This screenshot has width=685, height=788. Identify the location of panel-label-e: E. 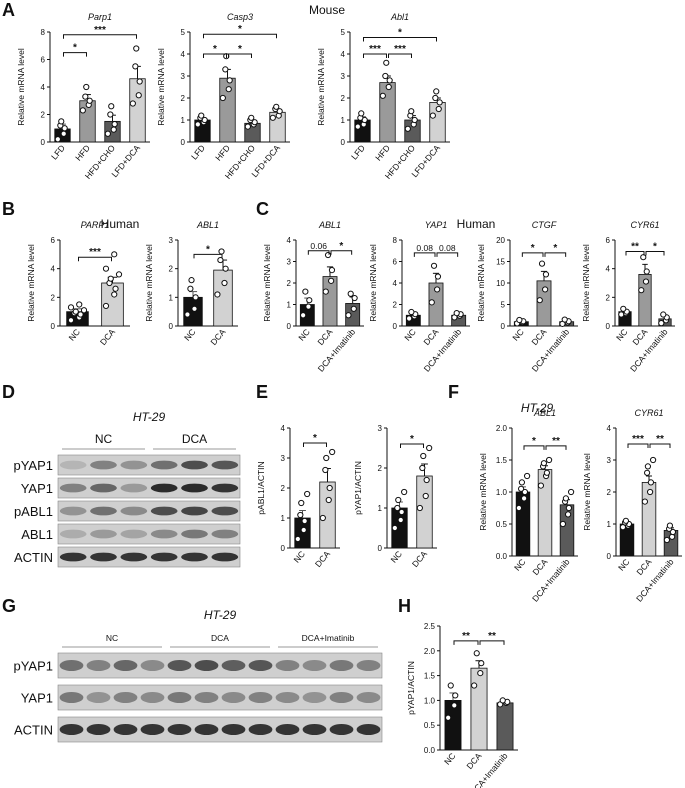
(262, 392).